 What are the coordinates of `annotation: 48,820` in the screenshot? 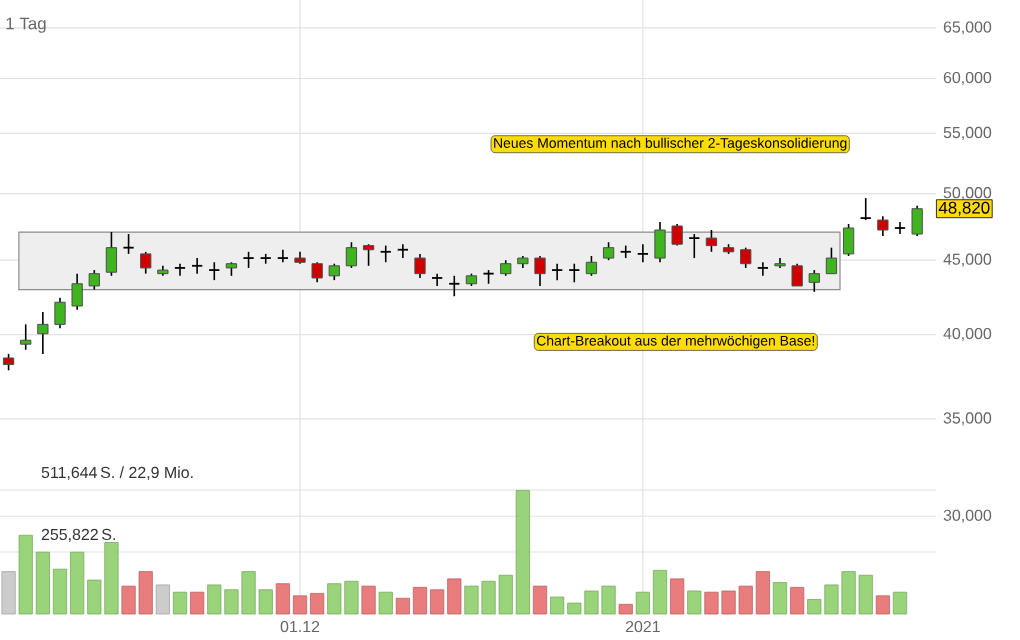 It's located at (964, 208).